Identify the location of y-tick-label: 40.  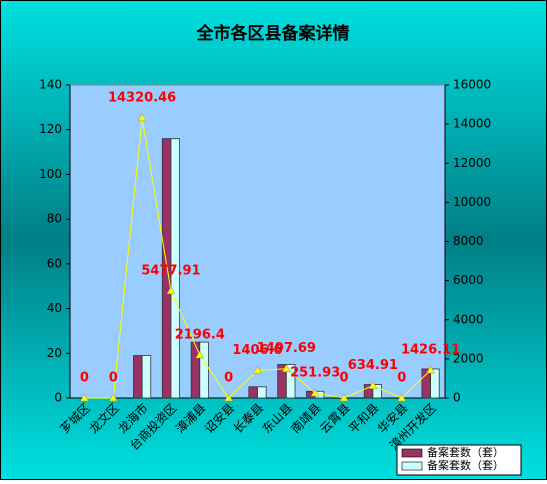
(54, 308).